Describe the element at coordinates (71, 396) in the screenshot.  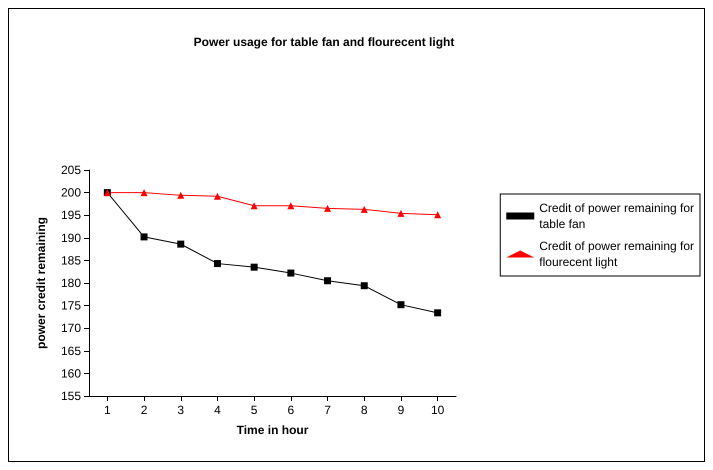
I see `y-tick-label: 155` at that location.